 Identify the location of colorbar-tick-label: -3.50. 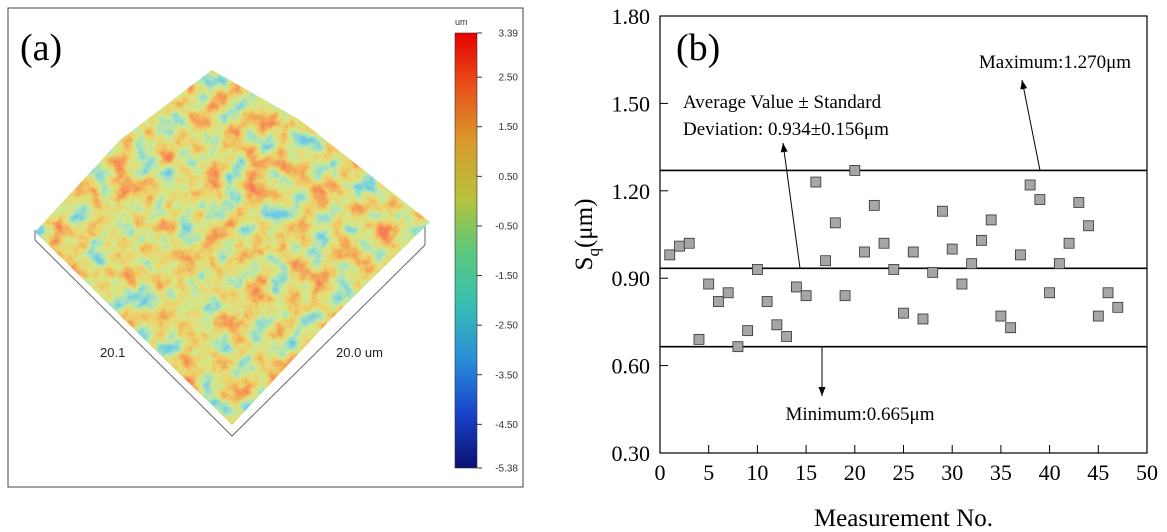
(506, 375).